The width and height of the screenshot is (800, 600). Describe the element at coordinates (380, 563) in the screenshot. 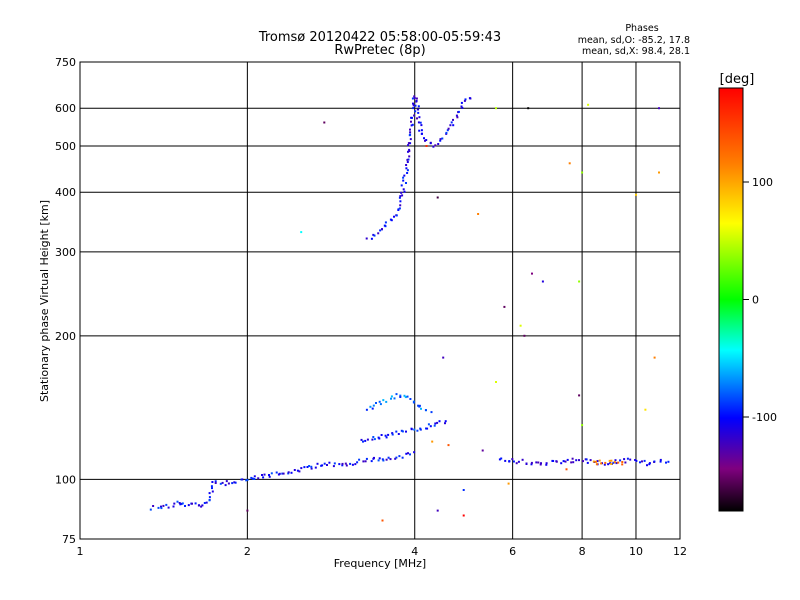

I see `x-axis-label: Frequency [MHz]` at that location.